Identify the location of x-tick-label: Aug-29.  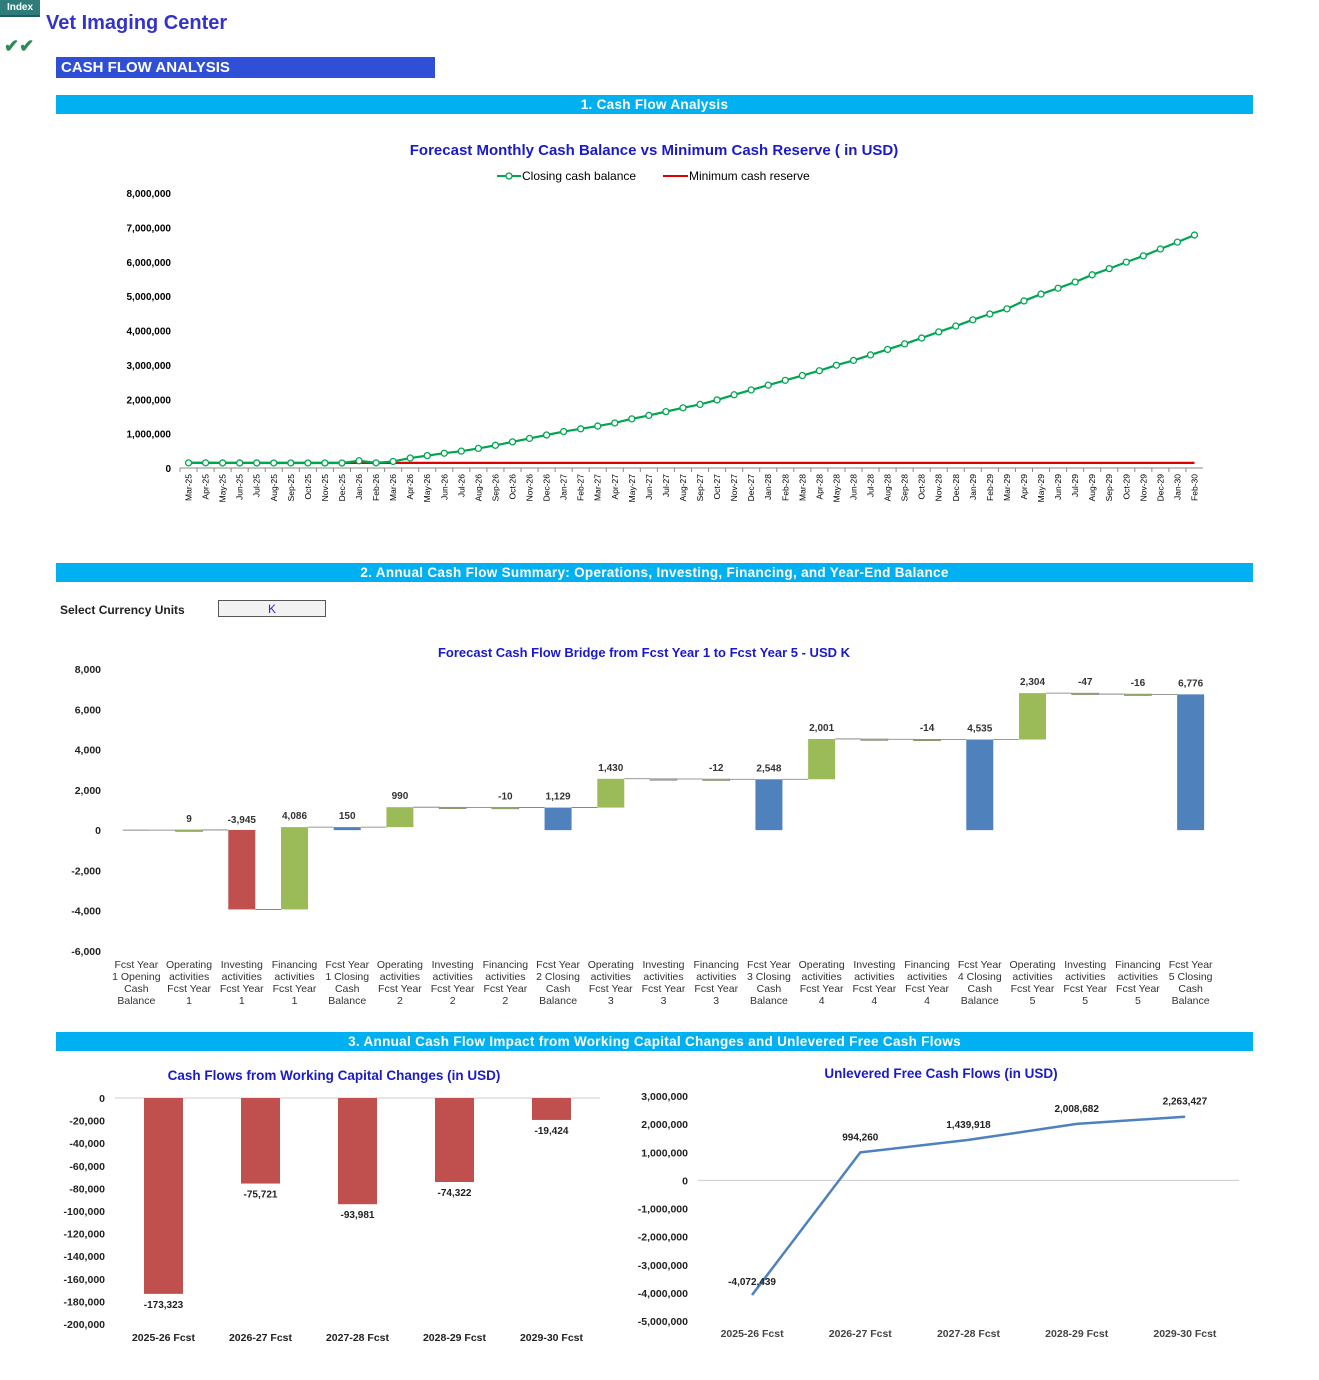
(1092, 488).